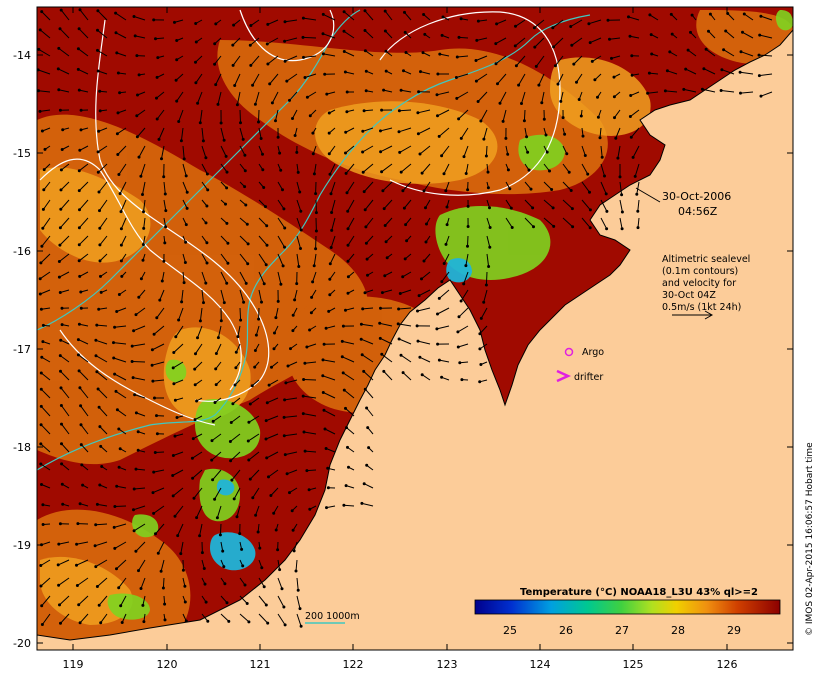  I want to click on x-tick-label: 120, so click(167, 664).